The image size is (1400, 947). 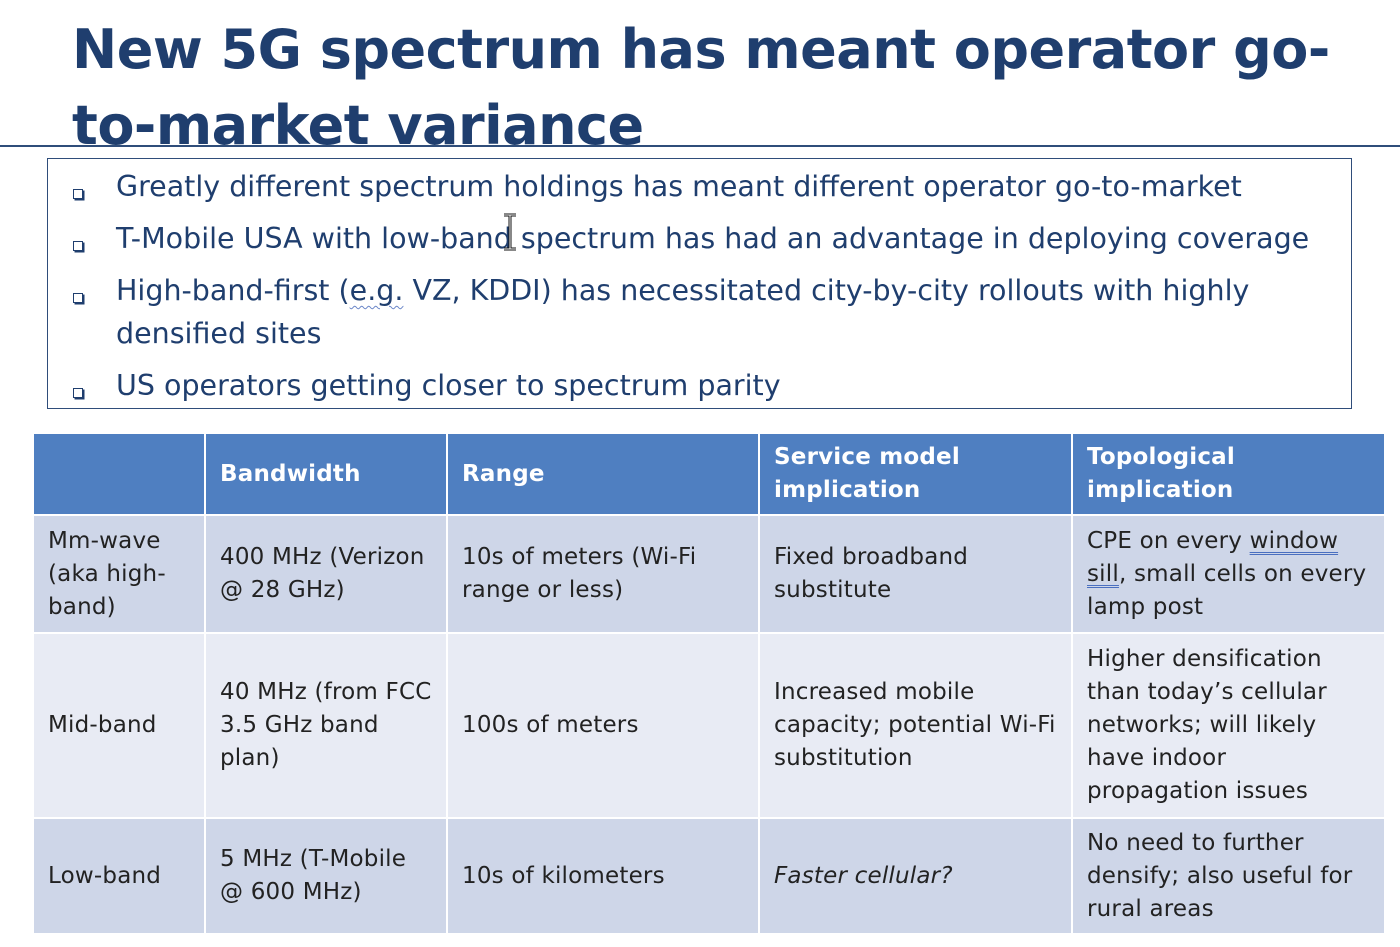 What do you see at coordinates (119, 876) in the screenshot?
I see `table-cell-band: Low-band` at bounding box center [119, 876].